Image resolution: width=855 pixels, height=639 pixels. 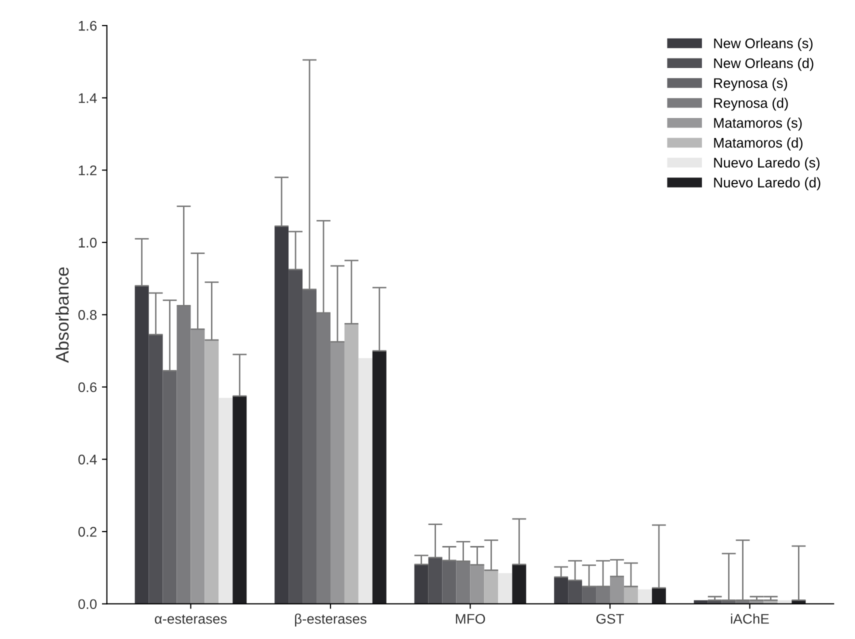 I want to click on y-tick-label: 1.6, so click(x=87, y=25).